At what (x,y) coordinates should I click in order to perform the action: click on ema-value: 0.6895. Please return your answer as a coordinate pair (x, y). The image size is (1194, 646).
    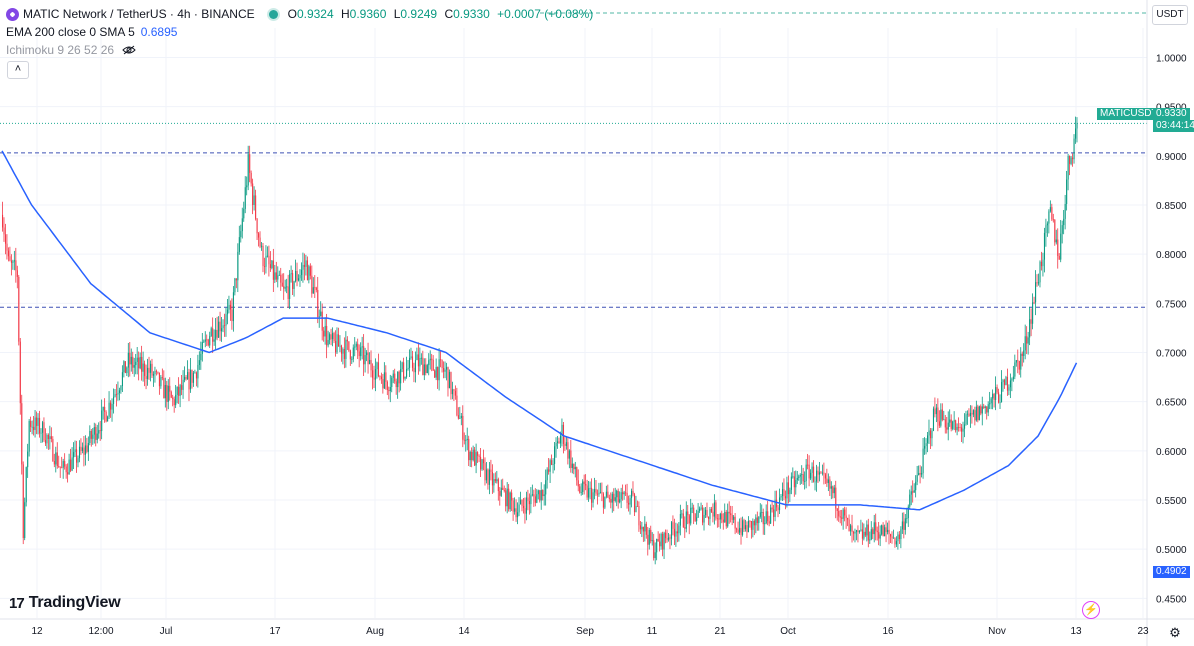
    Looking at the image, I should click on (159, 32).